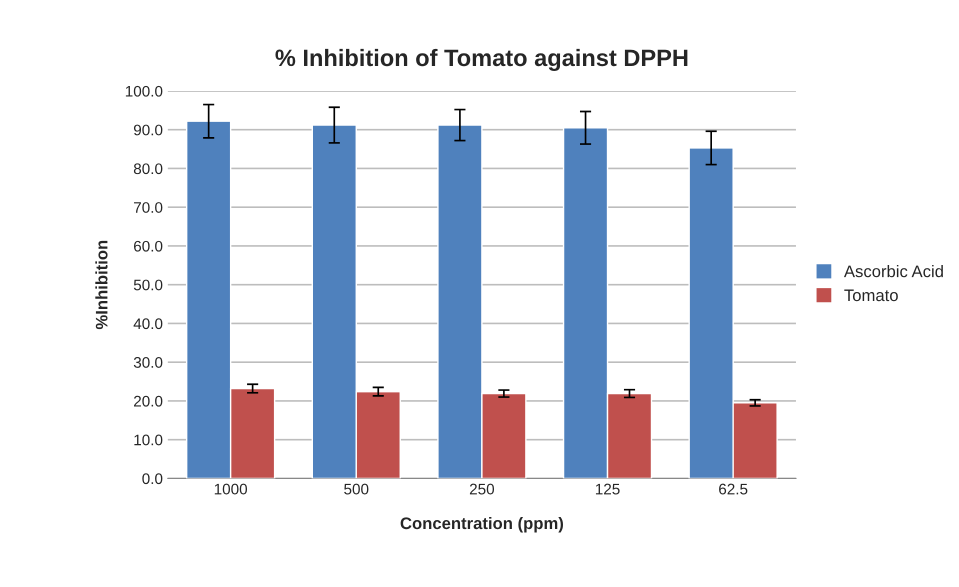 The image size is (959, 587). Describe the element at coordinates (482, 489) in the screenshot. I see `x-tick-label: 250` at that location.